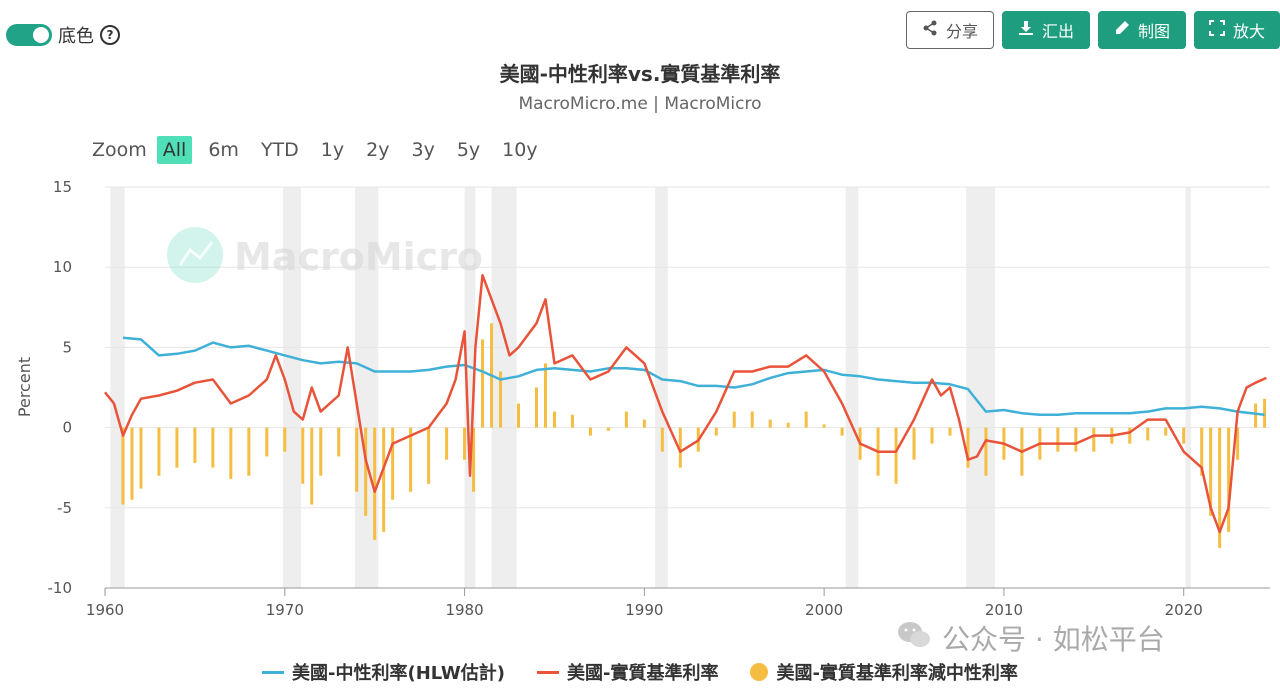 This screenshot has width=1280, height=693. I want to click on help-icon: ?, so click(110, 35).